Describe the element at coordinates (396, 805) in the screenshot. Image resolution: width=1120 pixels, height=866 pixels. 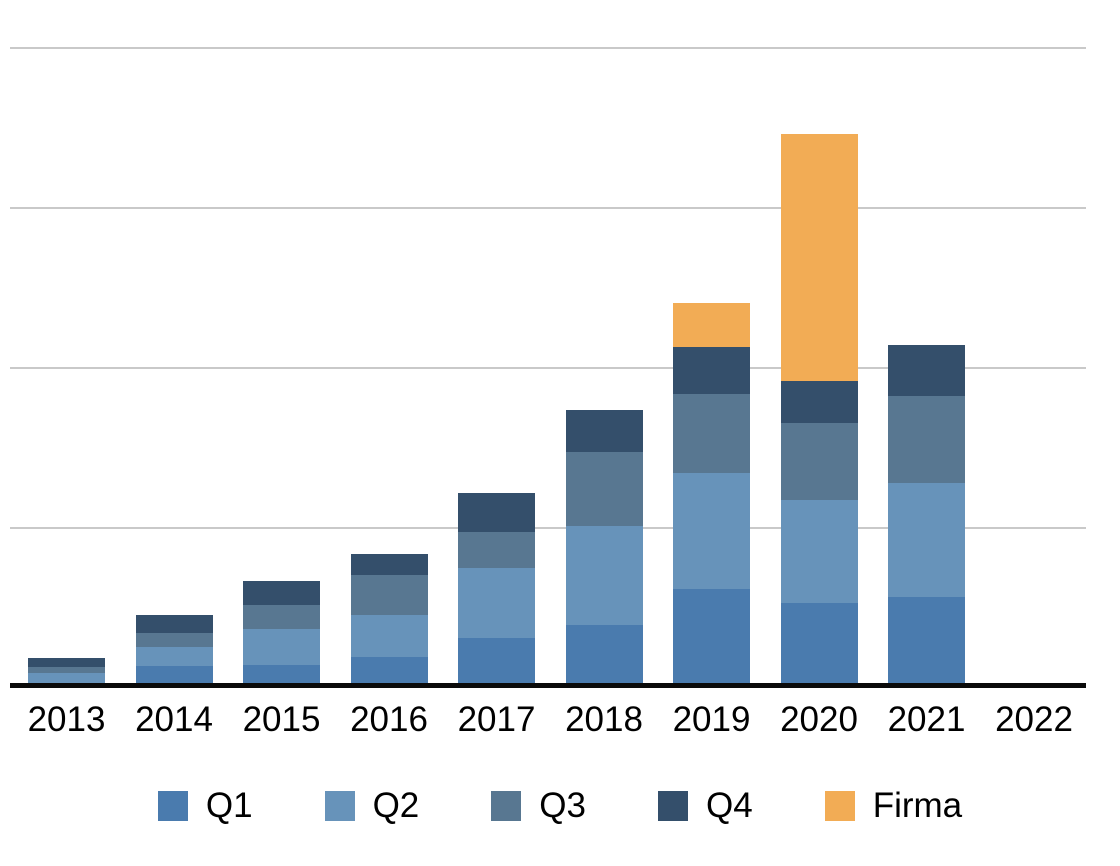
I see `legend-label-q2: Q2` at that location.